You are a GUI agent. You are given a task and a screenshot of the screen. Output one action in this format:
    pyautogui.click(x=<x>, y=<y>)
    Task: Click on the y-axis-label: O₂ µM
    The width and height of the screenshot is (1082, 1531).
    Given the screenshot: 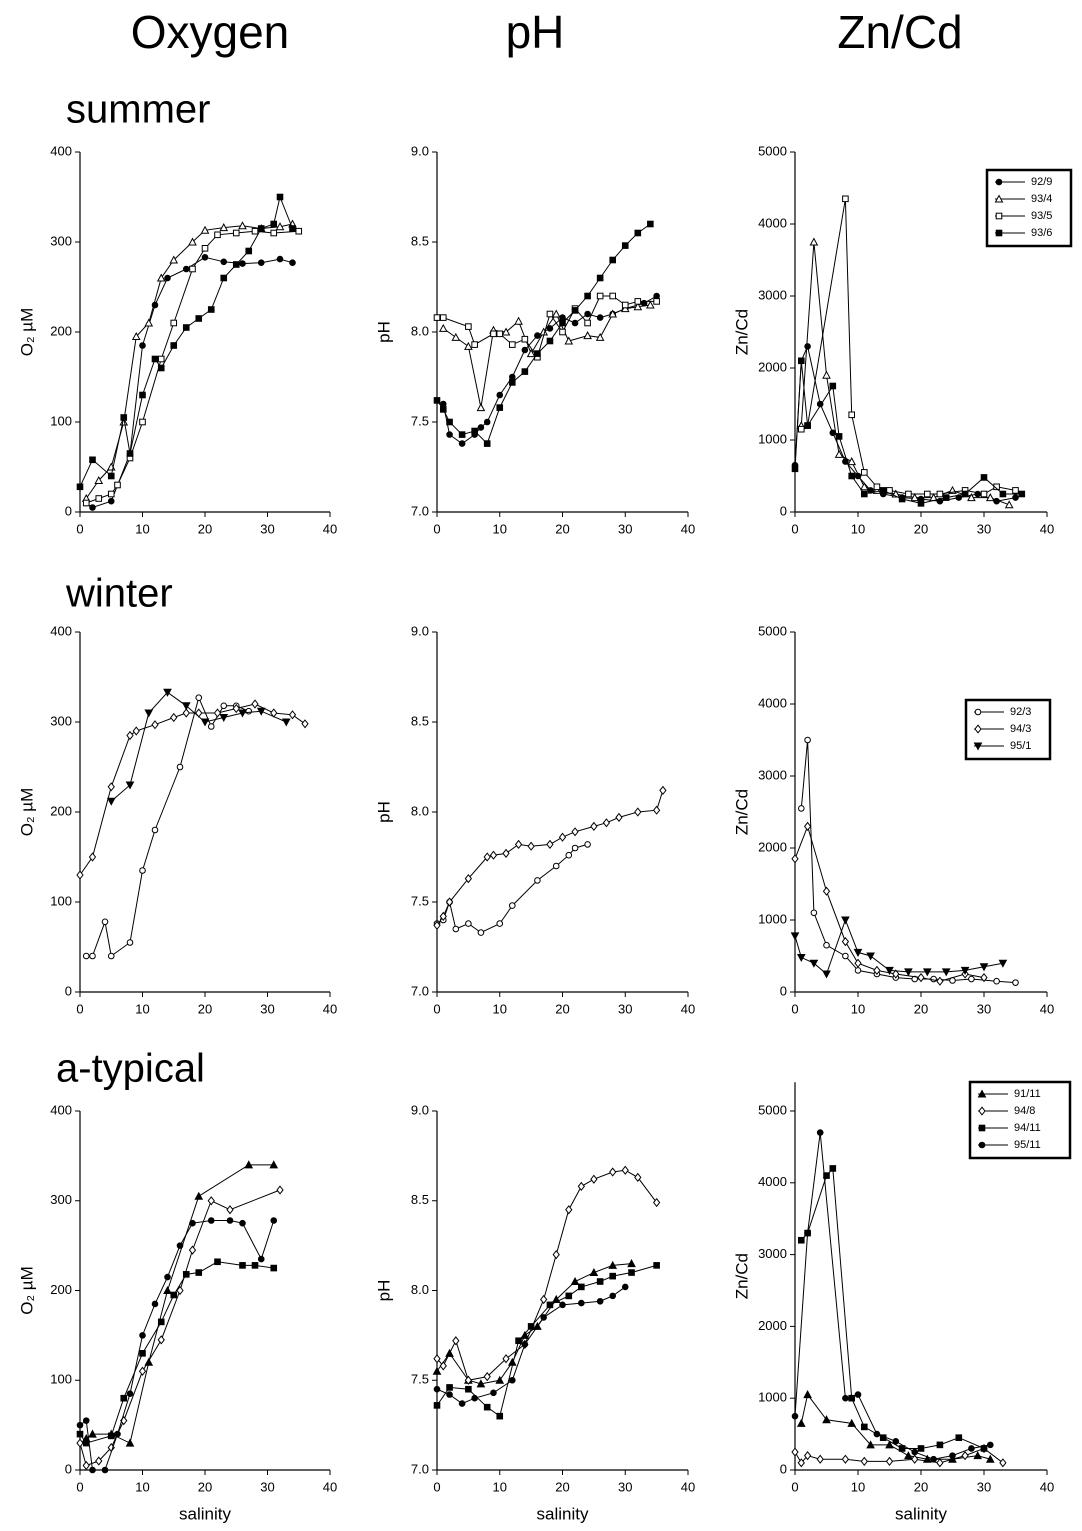 What is the action you would take?
    pyautogui.click(x=26, y=812)
    